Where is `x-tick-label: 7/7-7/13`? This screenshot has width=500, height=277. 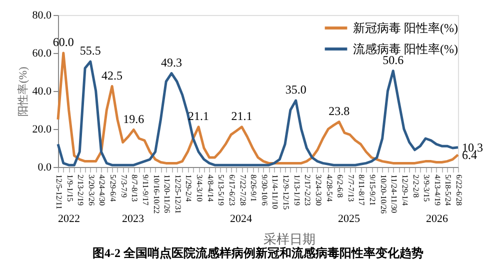 x-tick-label: 7/7-7/13 is located at coordinates (351, 188).